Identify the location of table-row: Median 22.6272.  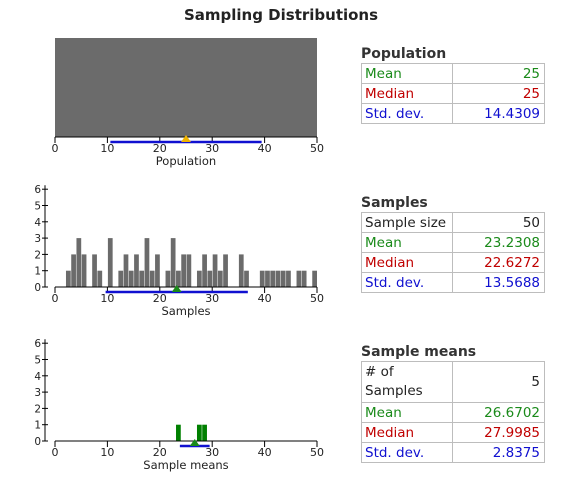
(453, 262).